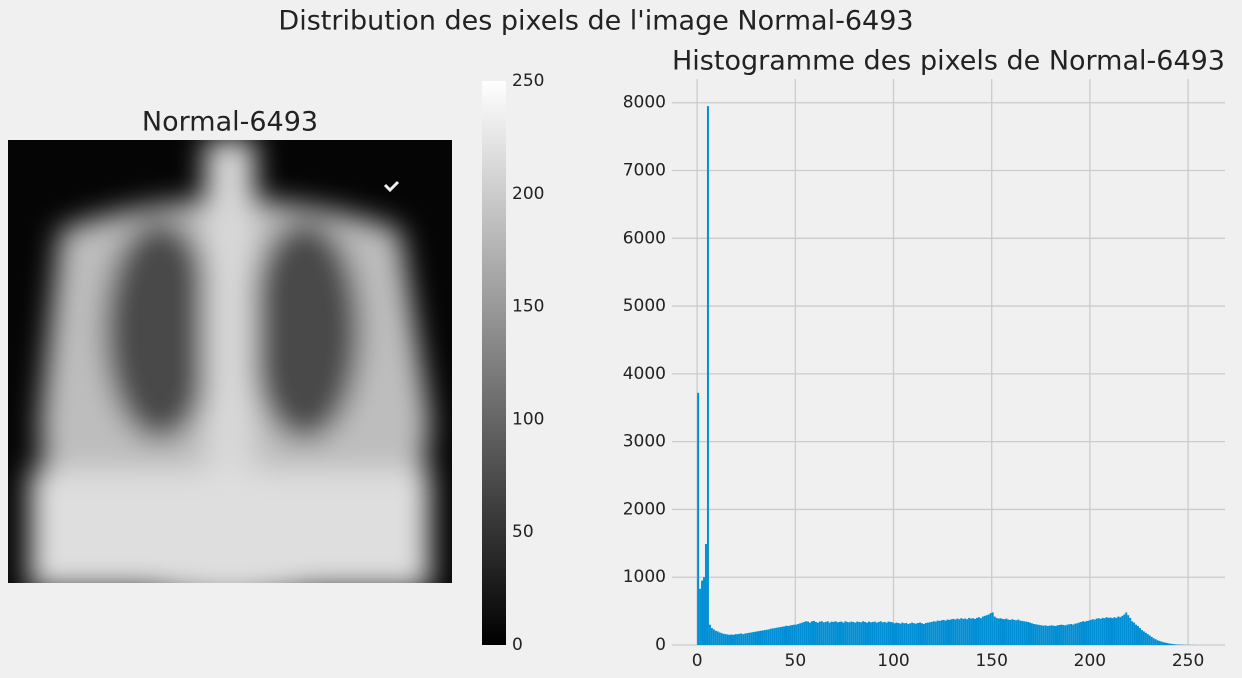 This screenshot has width=1242, height=678. What do you see at coordinates (494, 363) in the screenshot?
I see `colorbar` at bounding box center [494, 363].